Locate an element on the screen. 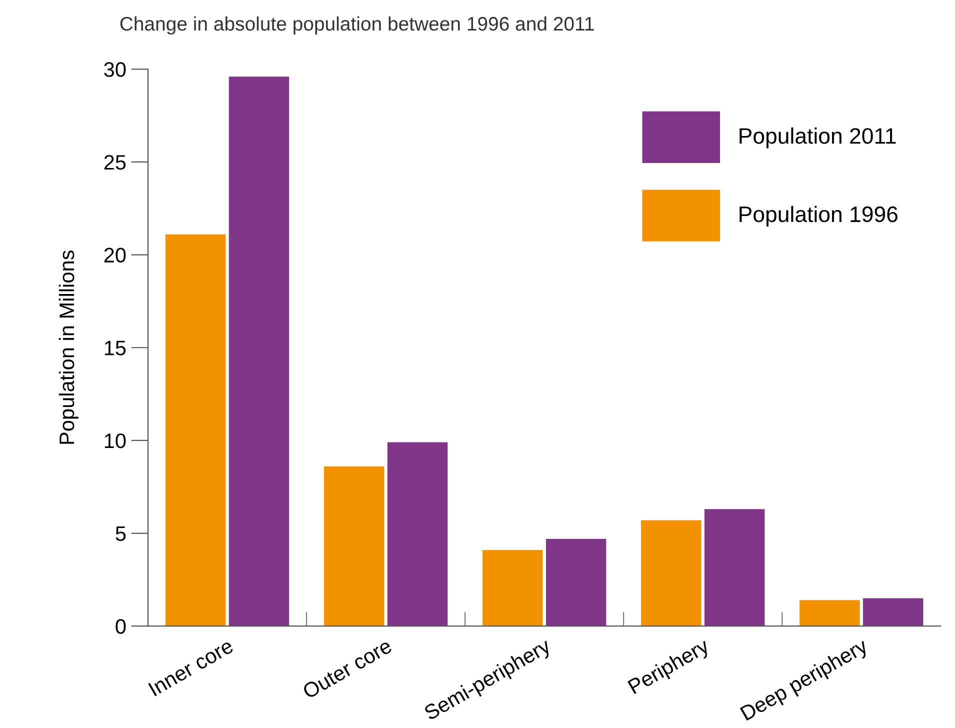  x-tick-label: Inner core is located at coordinates (191, 667).